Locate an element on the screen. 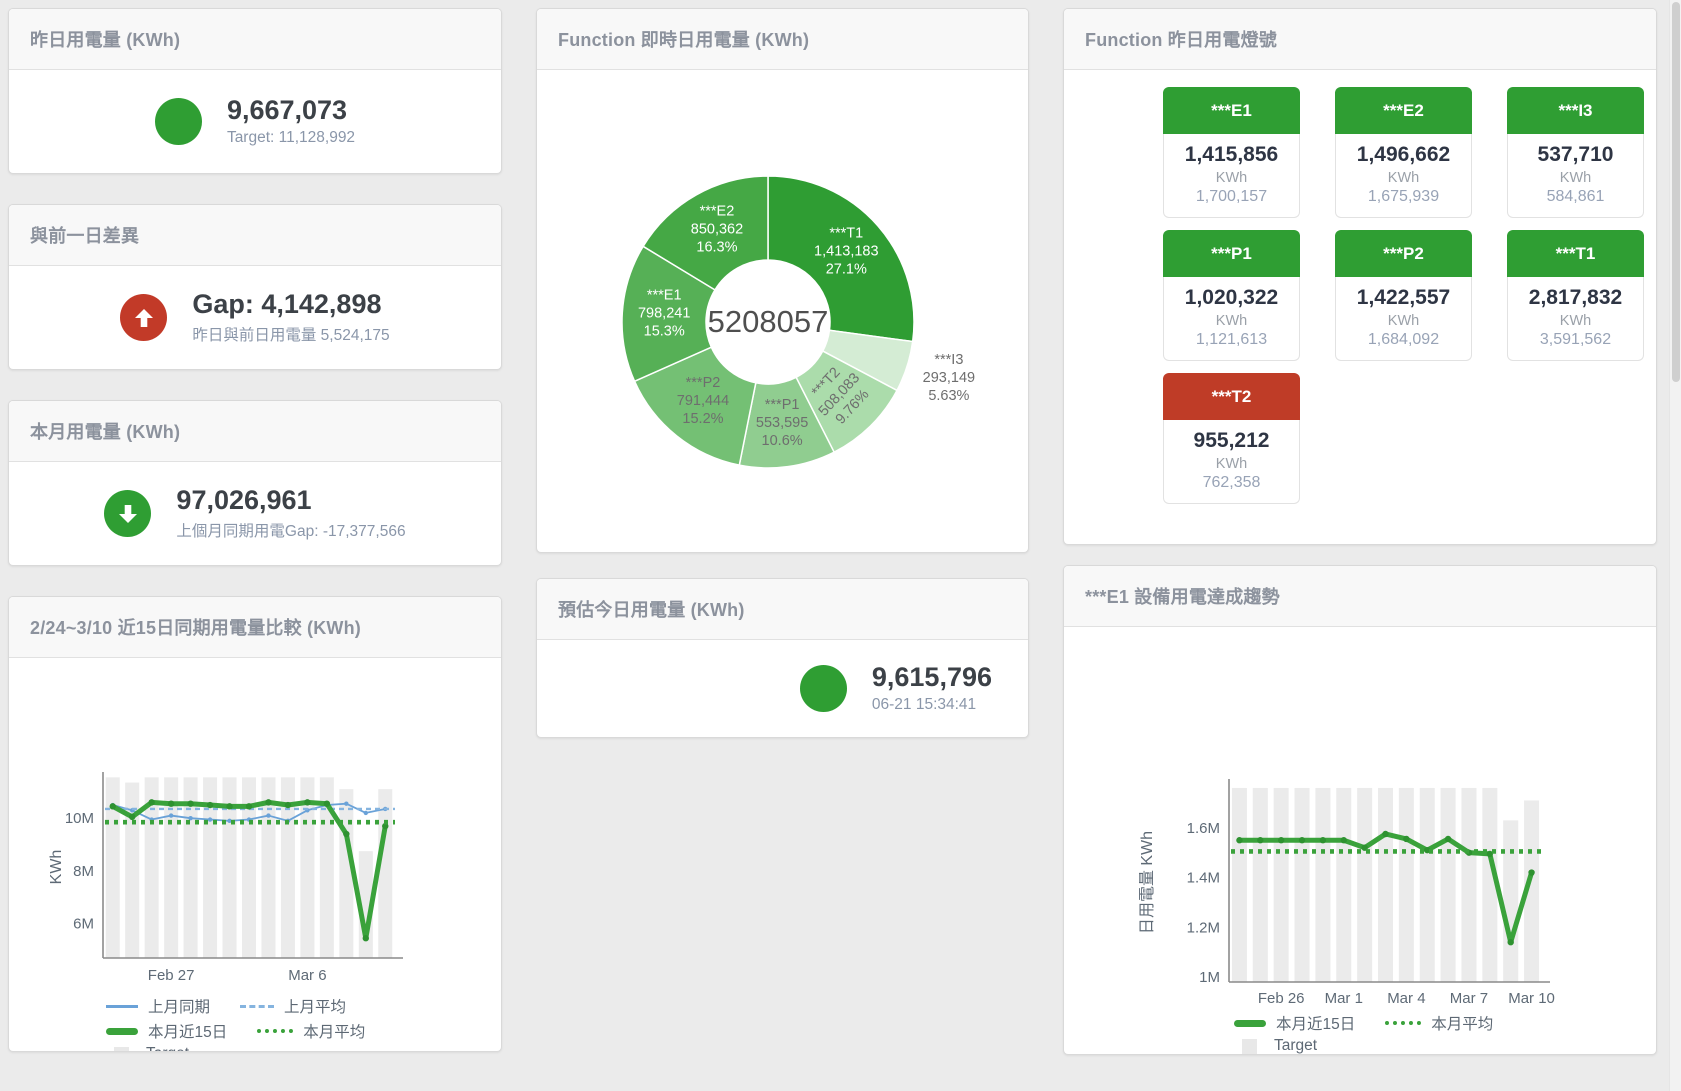 The width and height of the screenshot is (1681, 1091). light-tile-body: 1,422,557 KWh 1,684,092 is located at coordinates (1403, 319).